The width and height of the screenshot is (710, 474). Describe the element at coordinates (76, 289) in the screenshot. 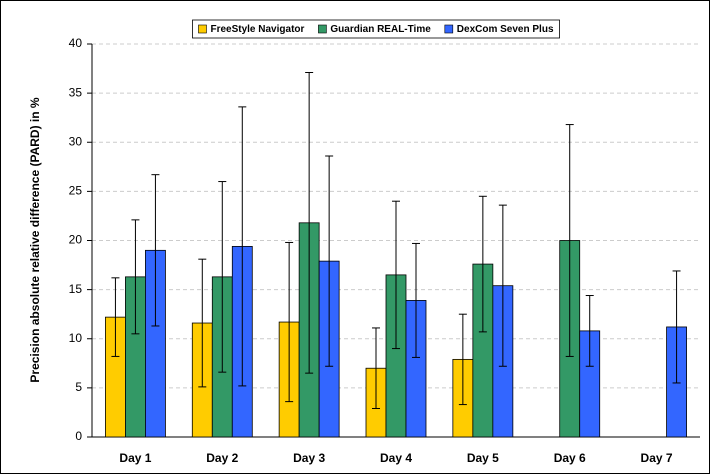

I see `y-tick-label: 15` at that location.